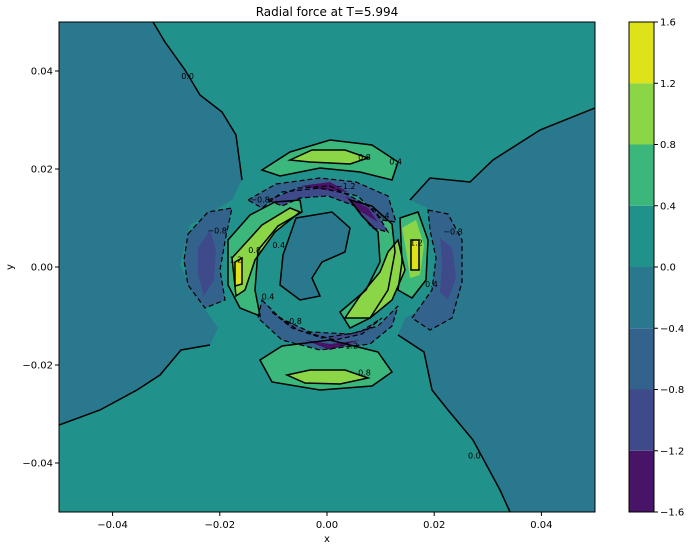  What do you see at coordinates (437, 270) in the screenshot?
I see `region-right-lobe-neg` at bounding box center [437, 270].